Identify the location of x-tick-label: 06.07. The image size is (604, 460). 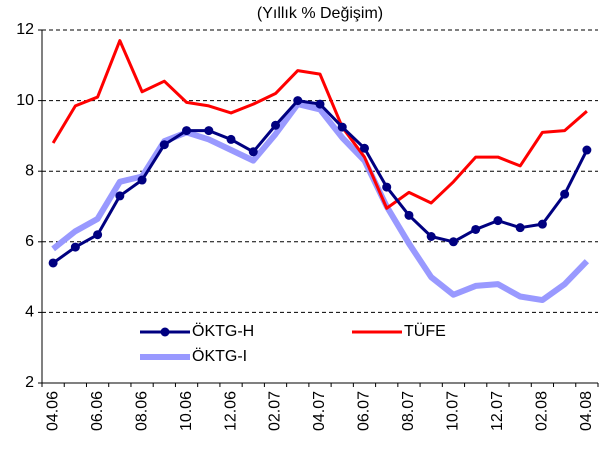
(364, 411).